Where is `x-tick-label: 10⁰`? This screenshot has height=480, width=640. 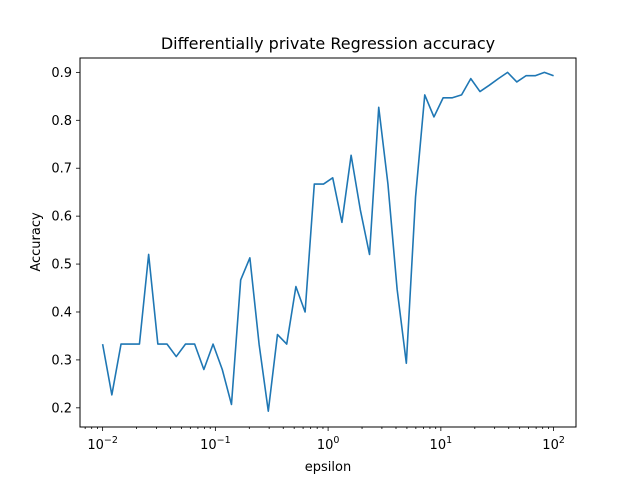
x-tick-label: 10⁰ is located at coordinates (328, 444).